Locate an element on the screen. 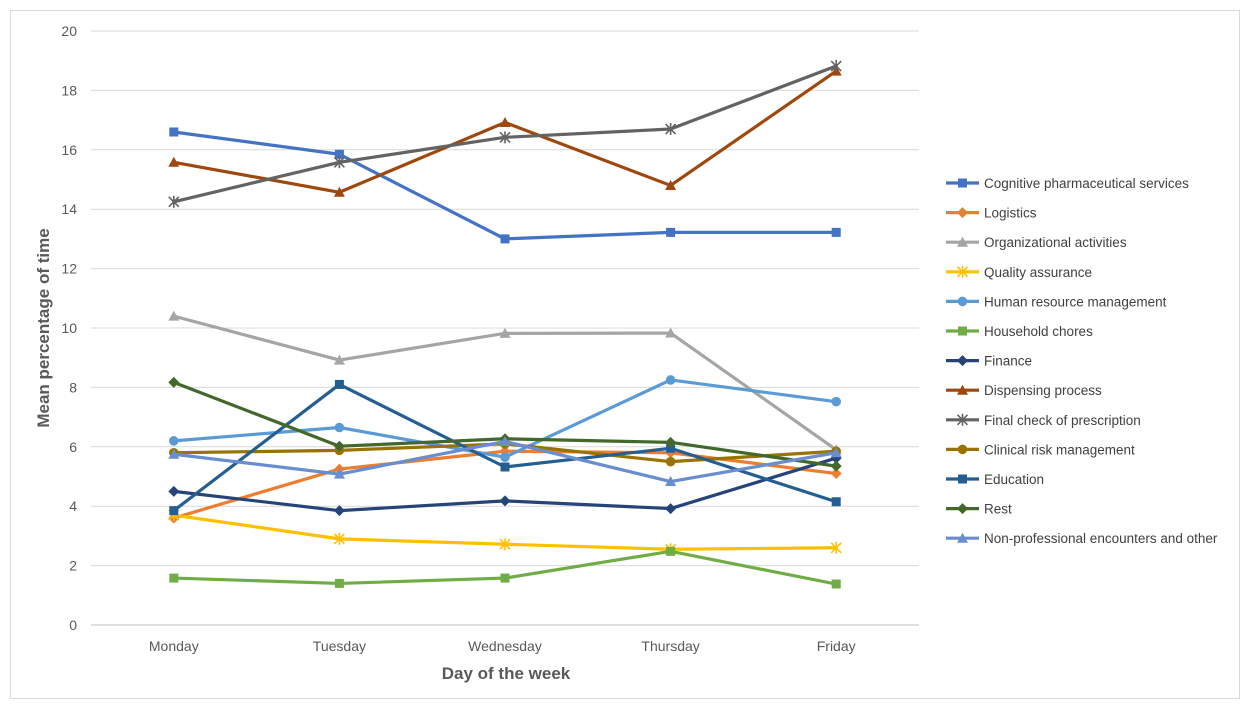 This screenshot has height=705, width=1242. y-tick-label: 4 is located at coordinates (73, 506).